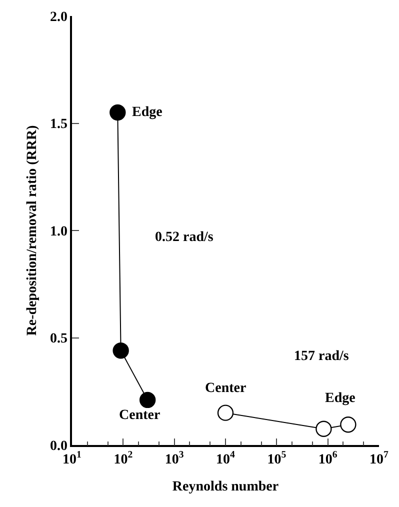  Describe the element at coordinates (123, 459) in the screenshot. I see `x-tick-label: 10$^{2}$` at that location.